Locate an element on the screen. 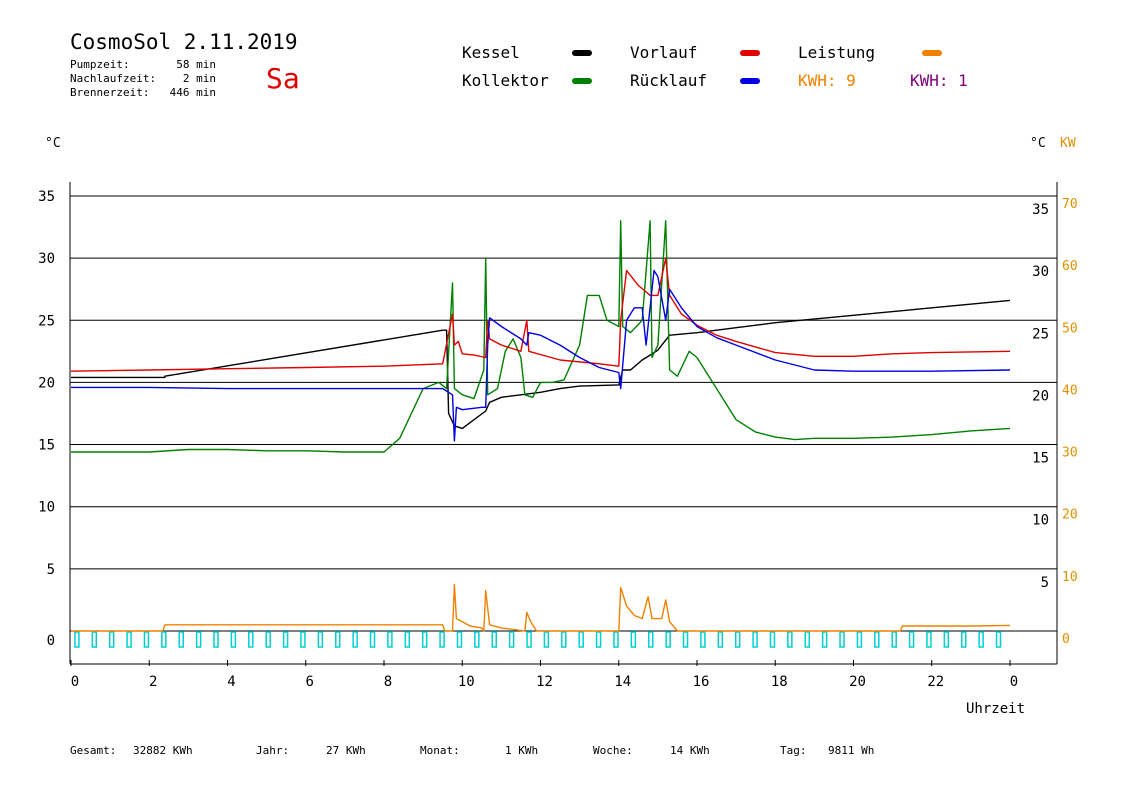 The image size is (1148, 812). legend-vorlauf-swatch is located at coordinates (750, 53).